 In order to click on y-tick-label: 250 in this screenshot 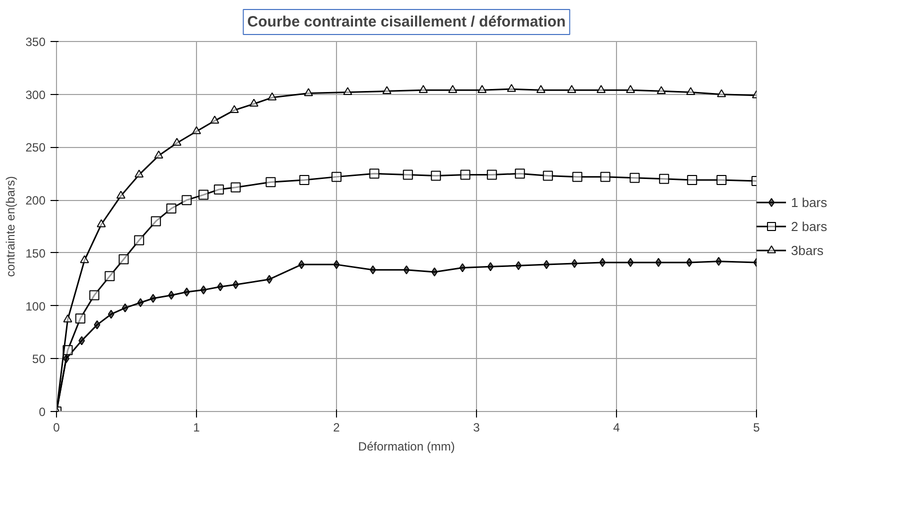, I will do `click(35, 147)`.